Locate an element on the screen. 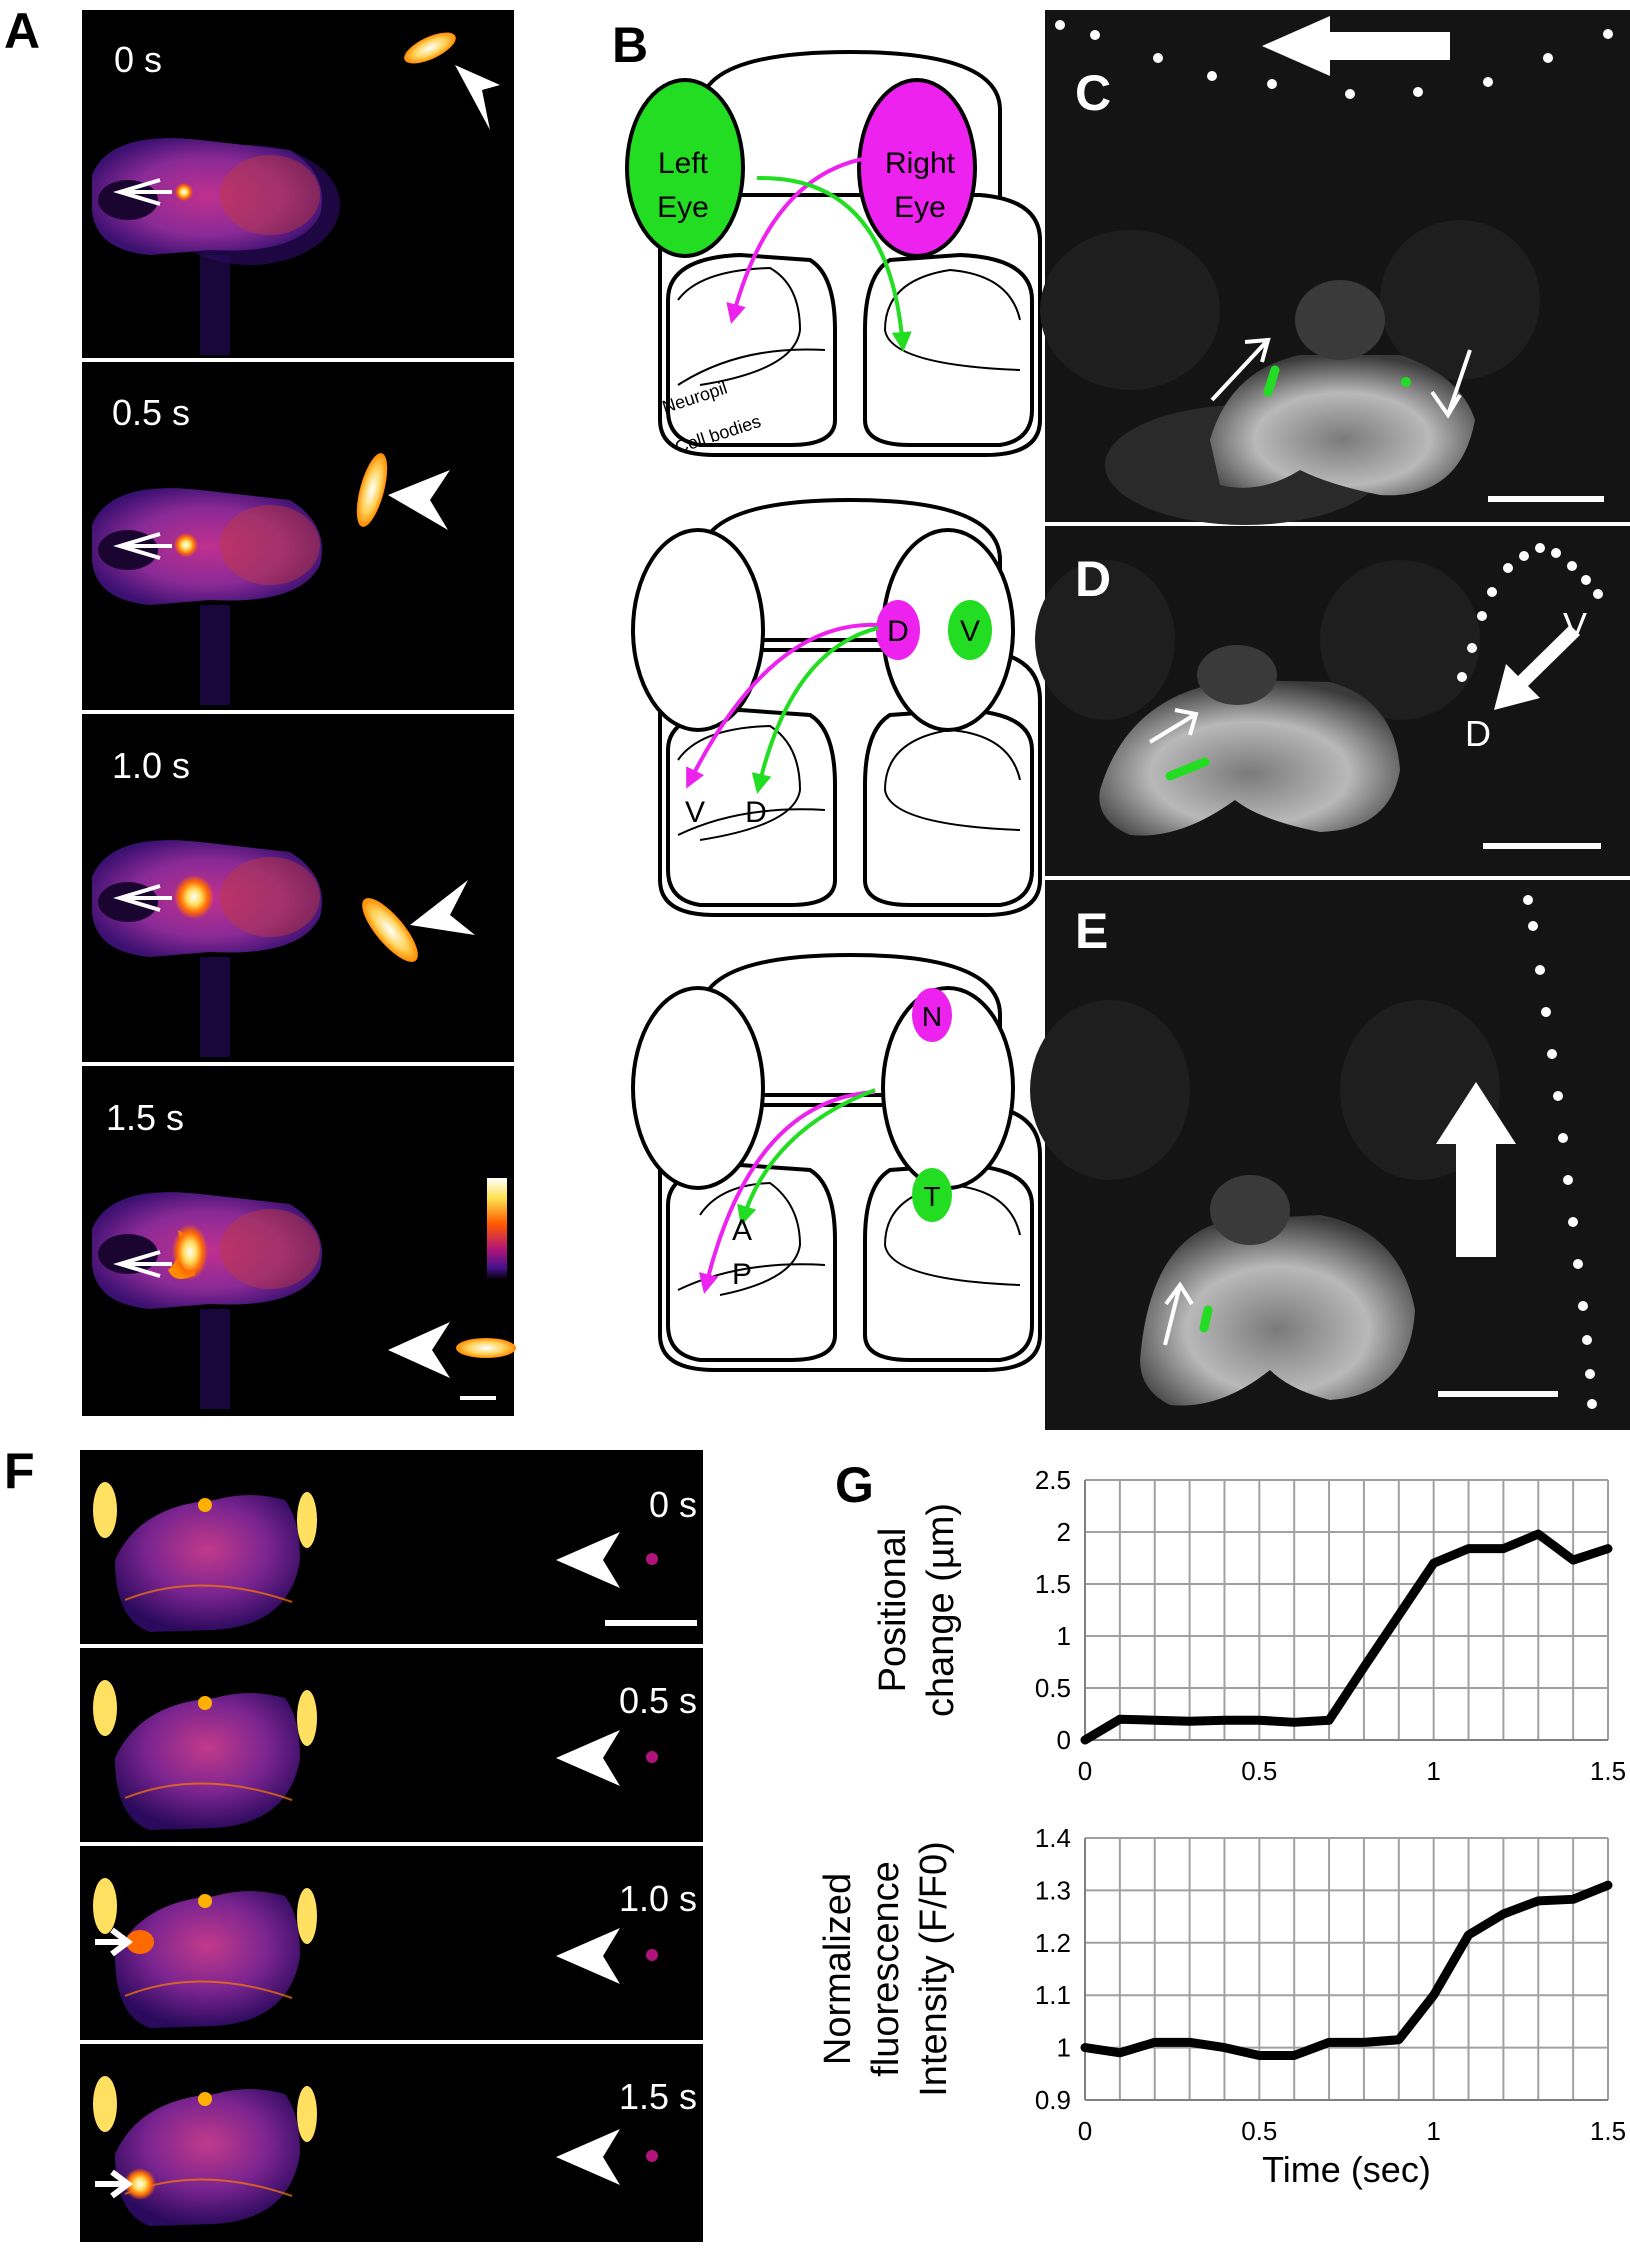  panel-a-frame-0: 0 s is located at coordinates (298, 184).